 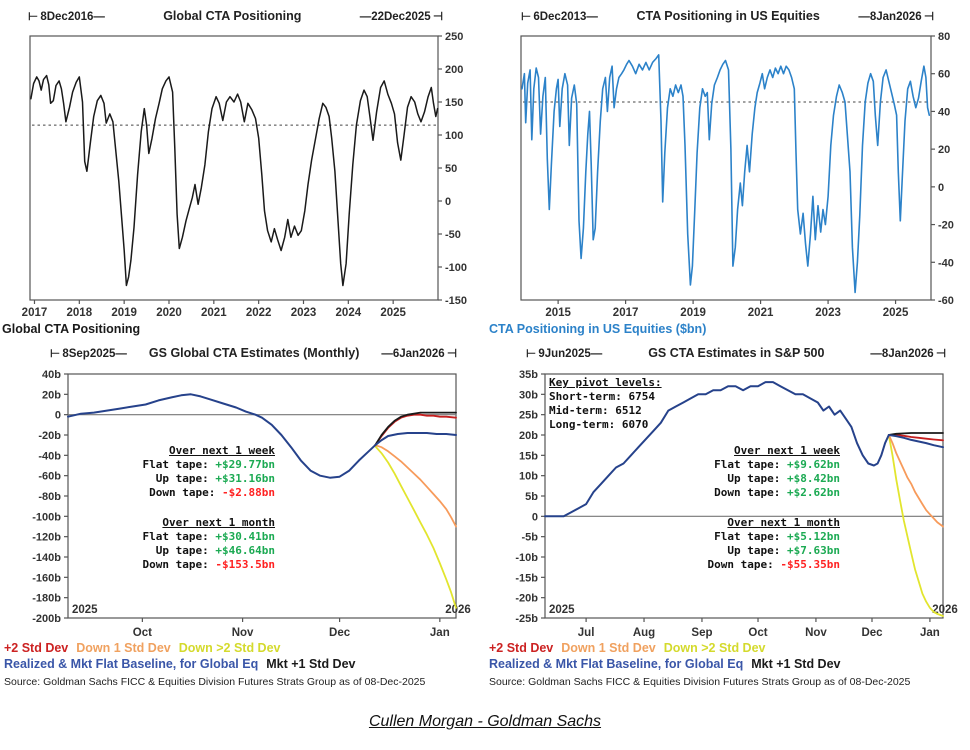 What do you see at coordinates (243, 648) in the screenshot?
I see `legend-row-1: +2 Std Dev Down 1 Std Dev Down >2 Std Dev` at bounding box center [243, 648].